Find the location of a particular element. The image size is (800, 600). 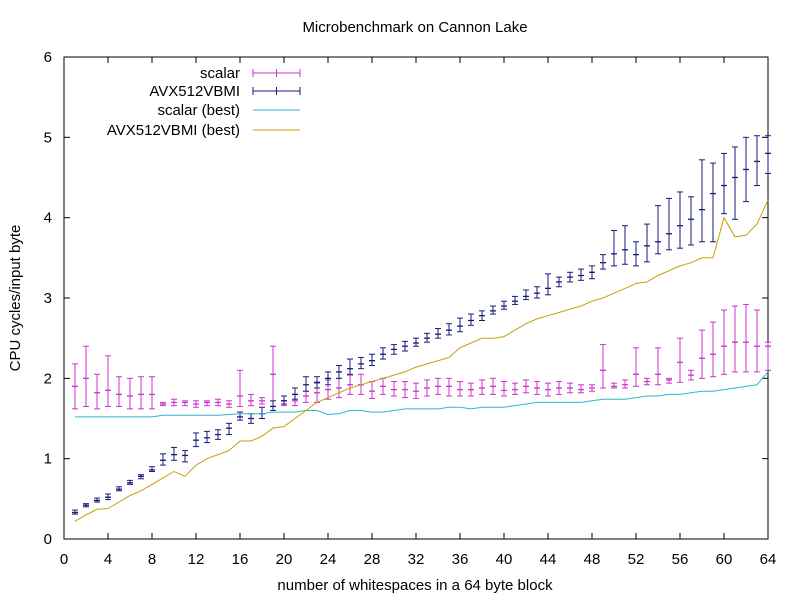

x-tick-label: 64 is located at coordinates (768, 559).